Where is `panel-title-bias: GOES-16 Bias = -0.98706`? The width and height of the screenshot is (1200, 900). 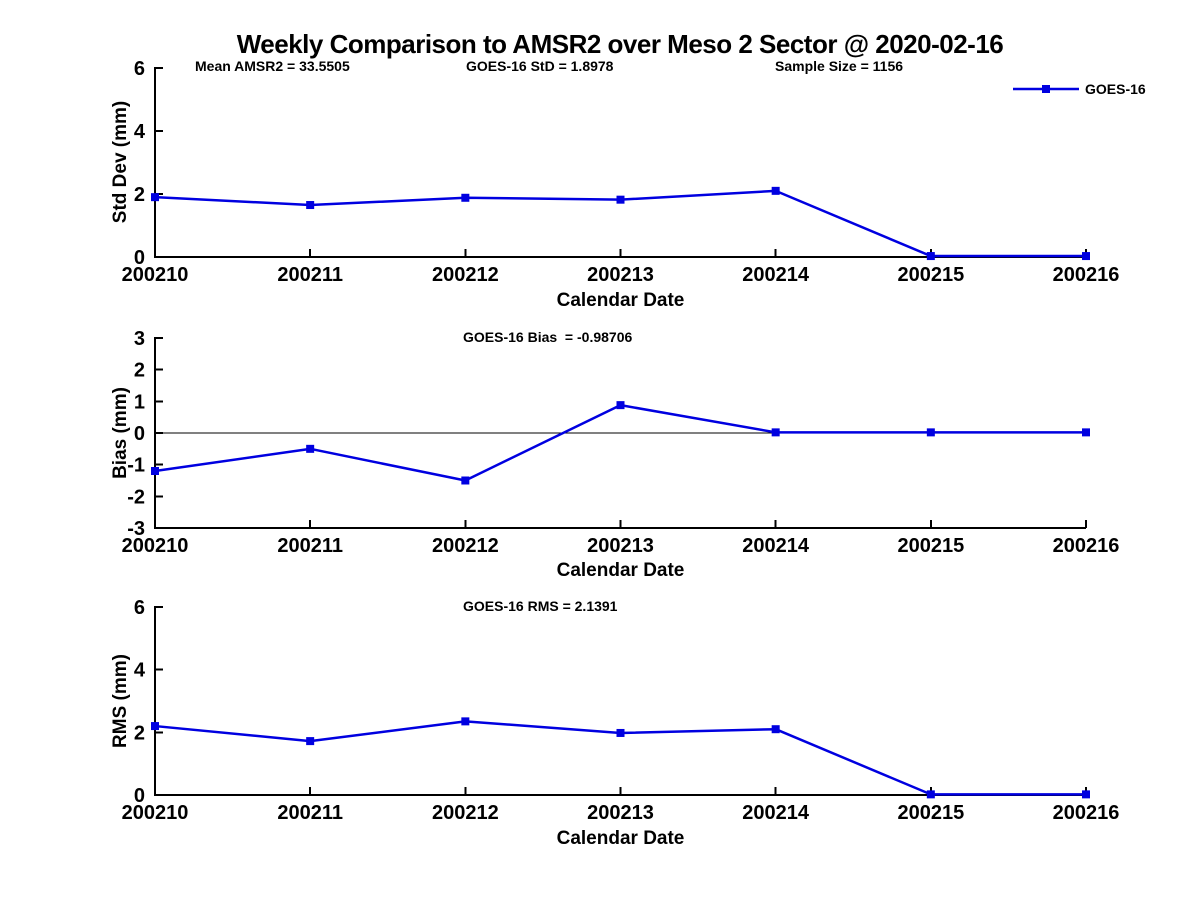
panel-title-bias: GOES-16 Bias = -0.98706 is located at coordinates (548, 337).